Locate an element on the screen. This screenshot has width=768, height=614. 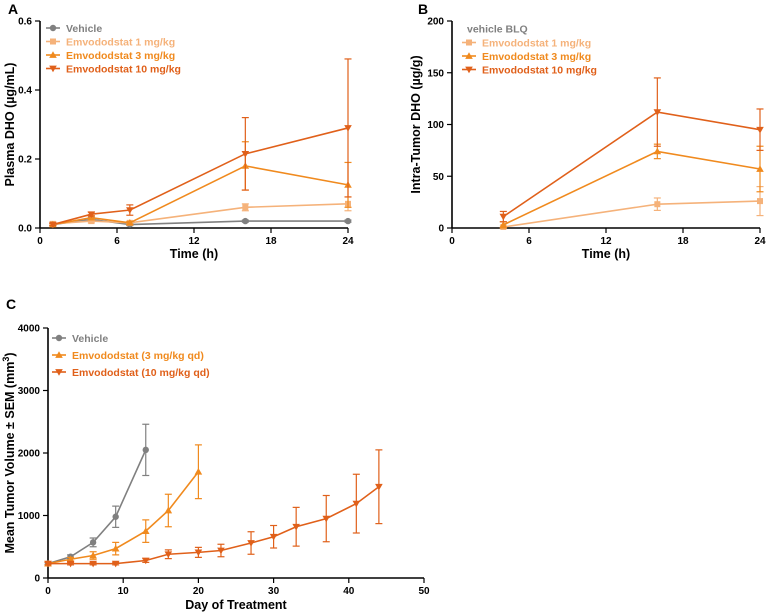
y-axis-label: Plasma DHO (µg/mL) is located at coordinates (10, 125).